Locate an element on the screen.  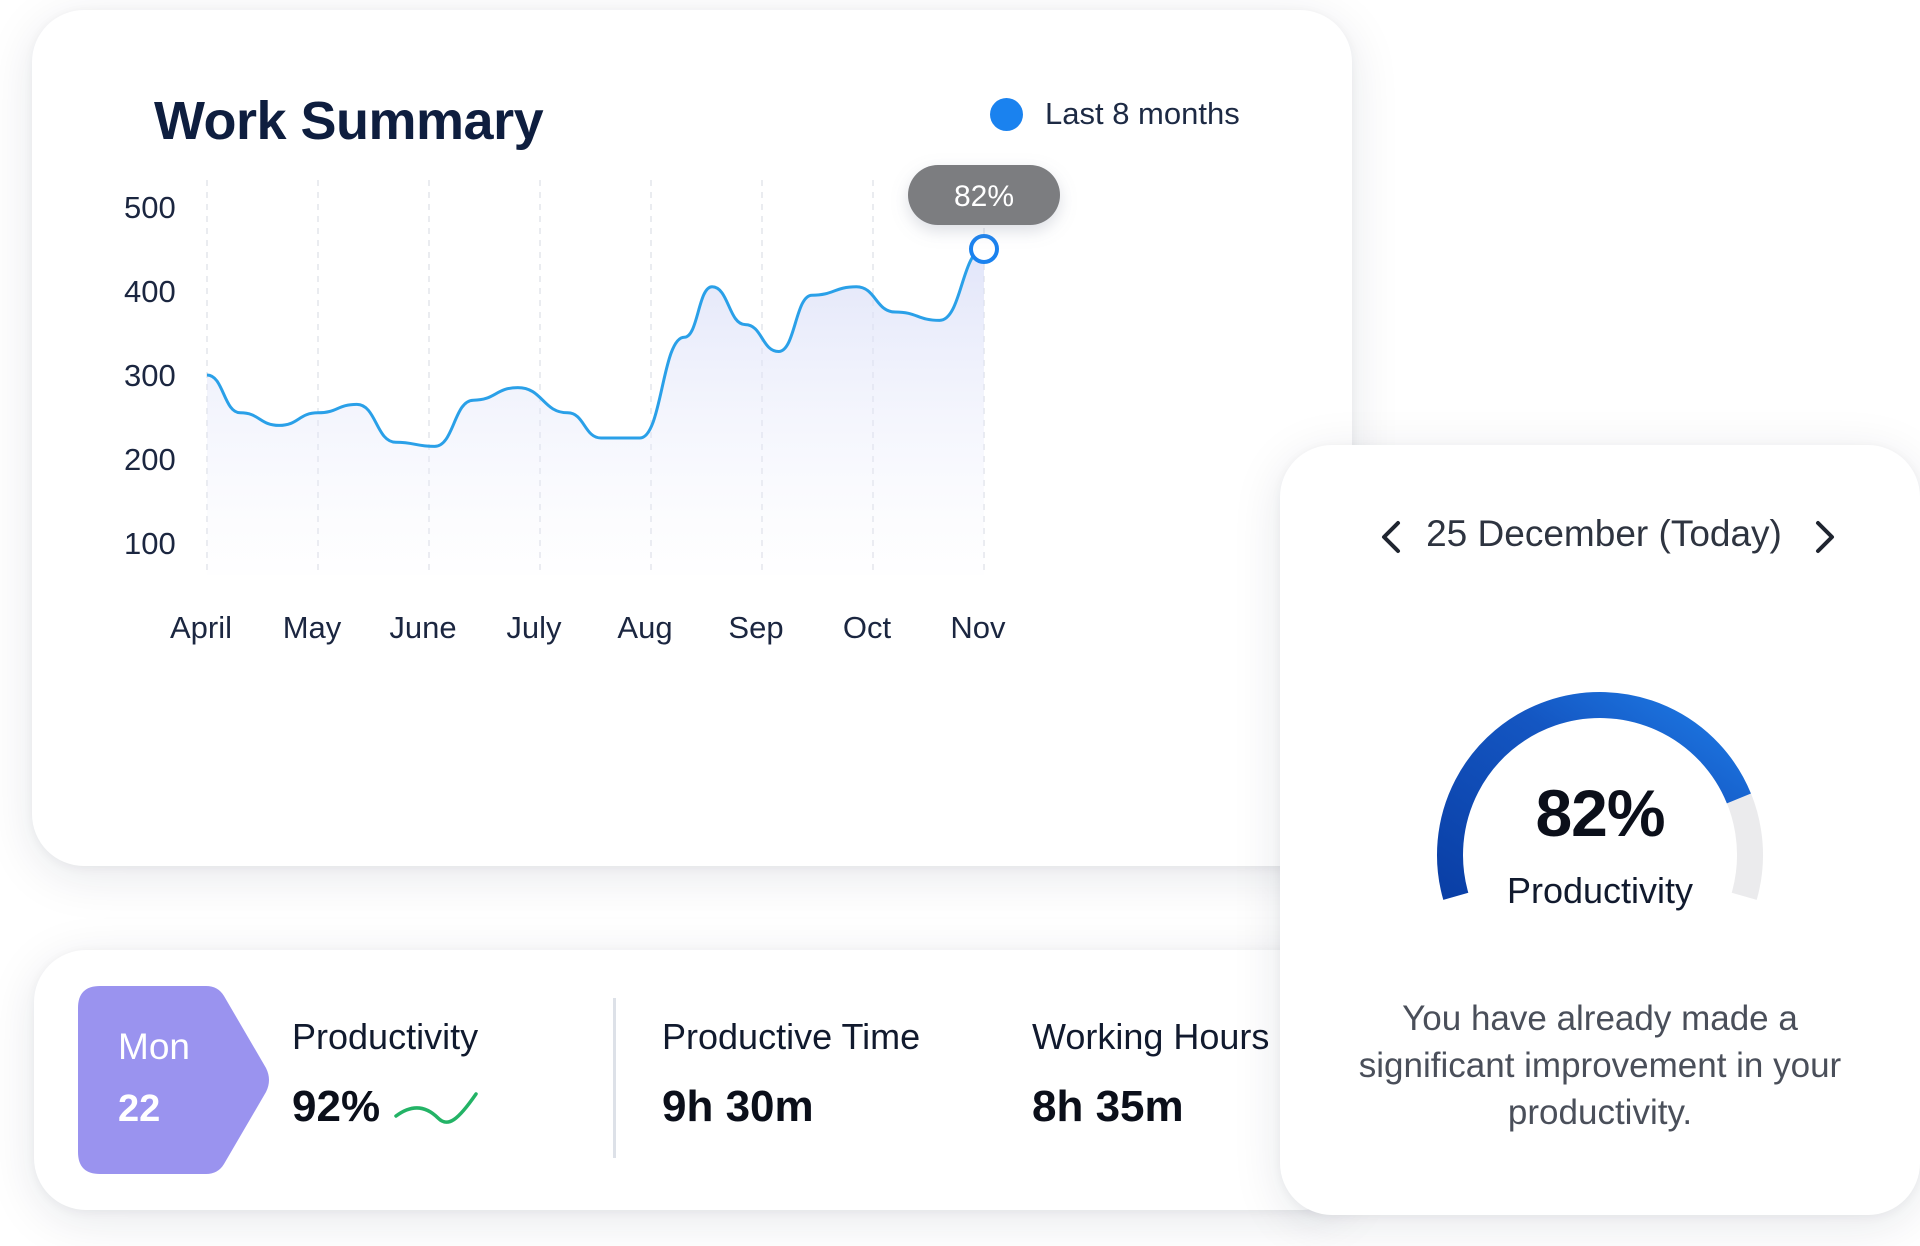
stat-productivity-label: Productivity is located at coordinates (385, 1036).